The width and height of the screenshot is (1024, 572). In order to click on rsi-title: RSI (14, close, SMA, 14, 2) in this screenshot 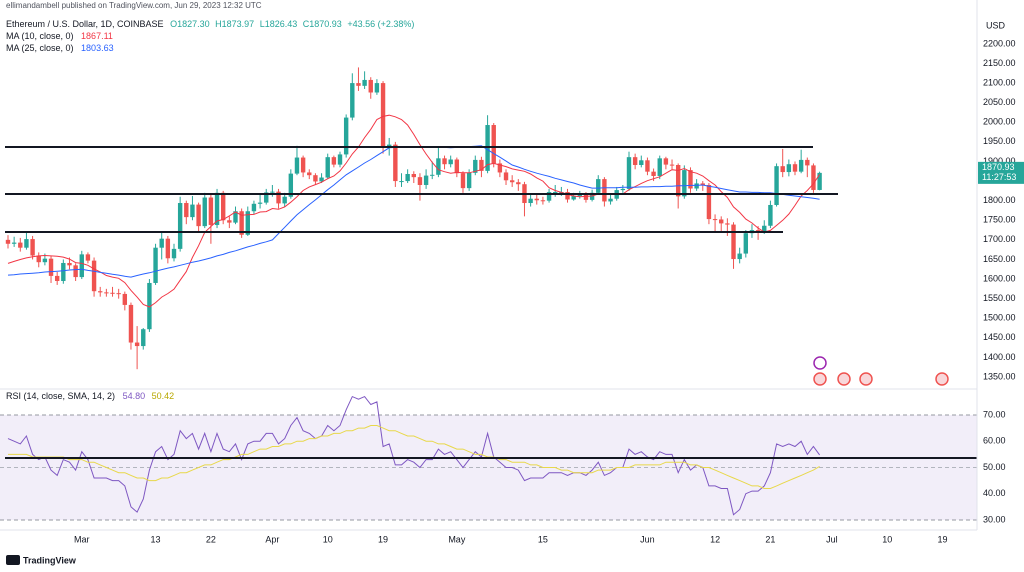, I will do `click(60, 396)`.